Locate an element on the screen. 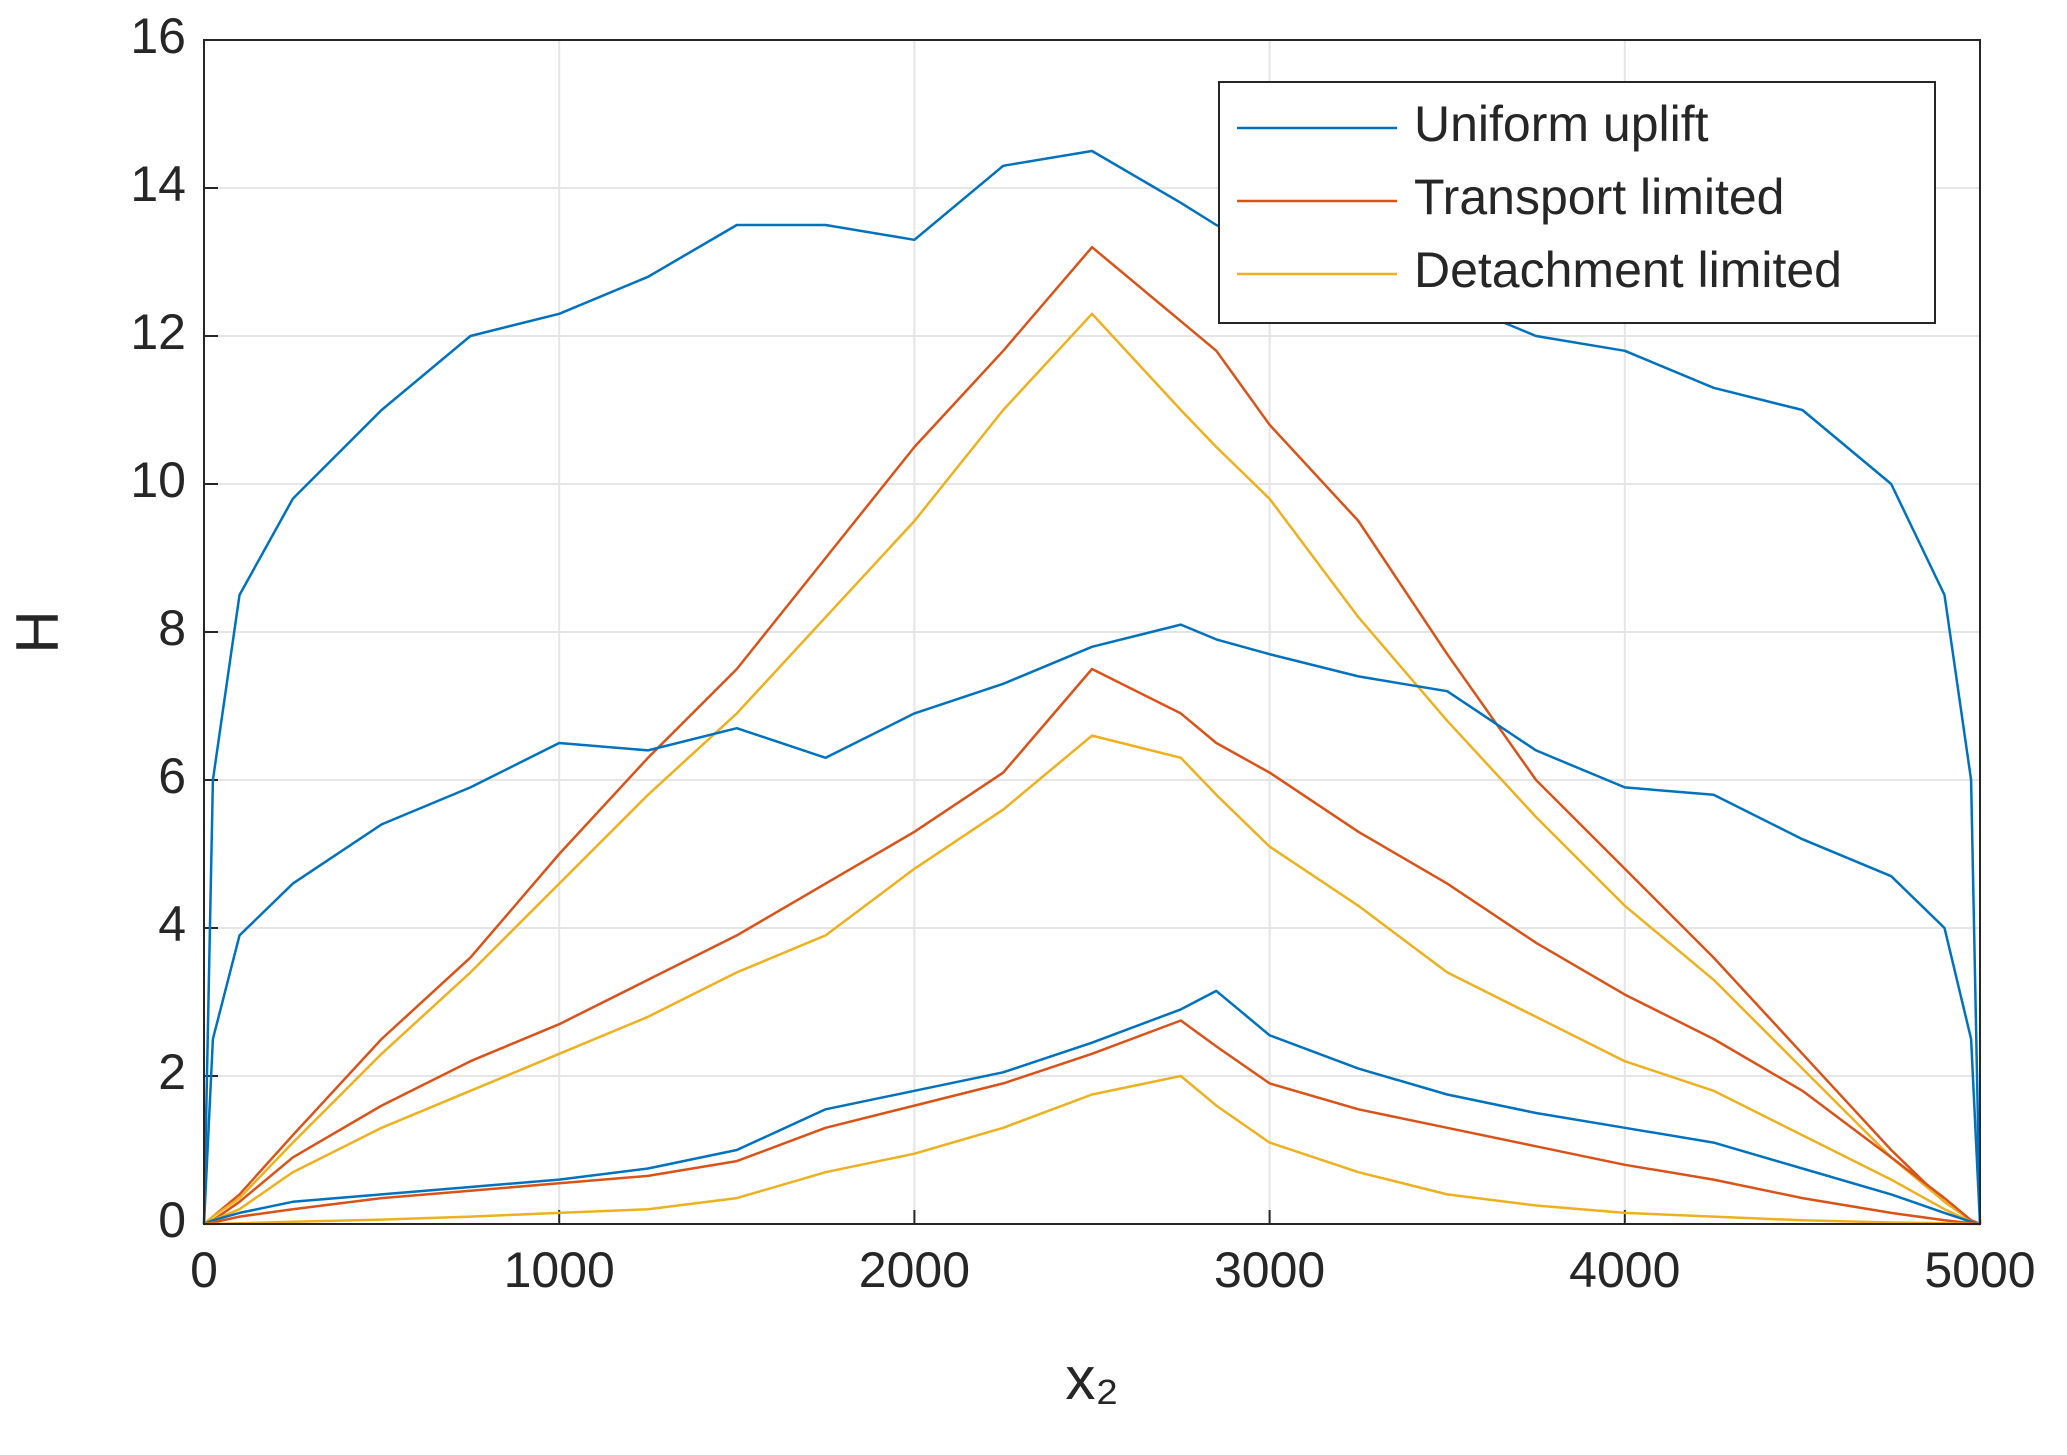  legend-label: Uniform uplift is located at coordinates (1561, 124).